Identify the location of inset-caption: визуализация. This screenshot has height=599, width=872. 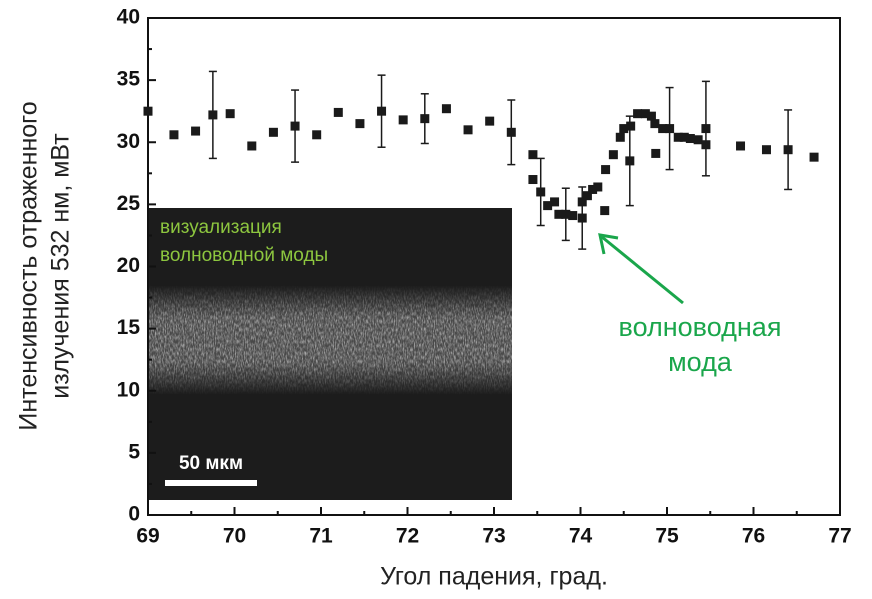
(221, 227).